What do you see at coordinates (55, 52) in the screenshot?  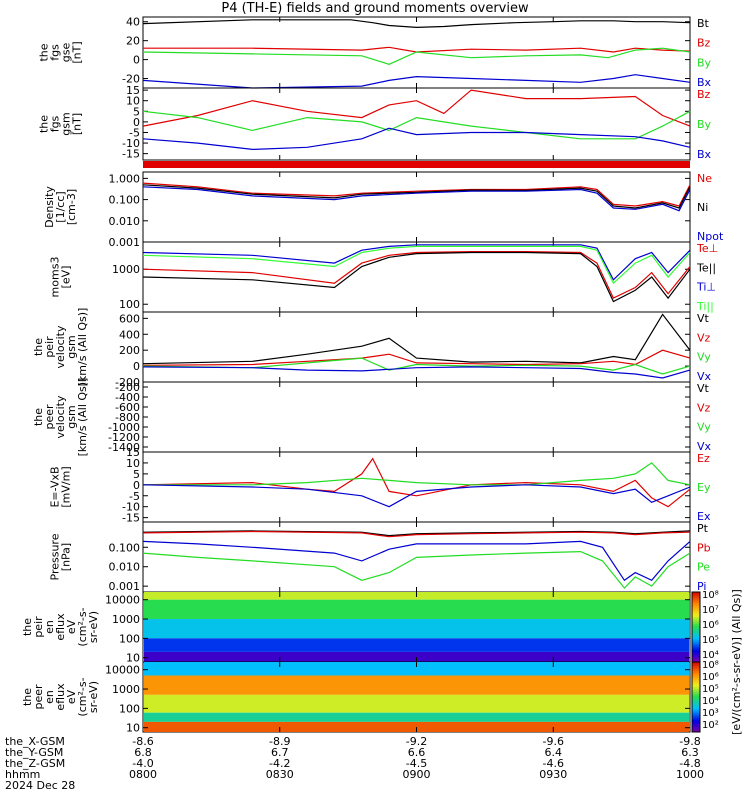 I see `y-axis-label: fgs` at bounding box center [55, 52].